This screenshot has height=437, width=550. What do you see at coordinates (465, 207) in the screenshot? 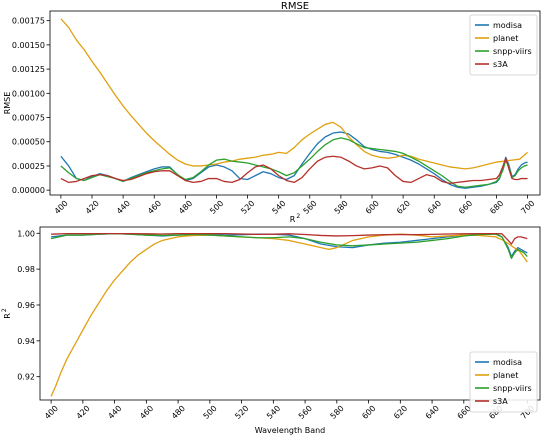
I see `x-tick-label: 660` at bounding box center [465, 207].